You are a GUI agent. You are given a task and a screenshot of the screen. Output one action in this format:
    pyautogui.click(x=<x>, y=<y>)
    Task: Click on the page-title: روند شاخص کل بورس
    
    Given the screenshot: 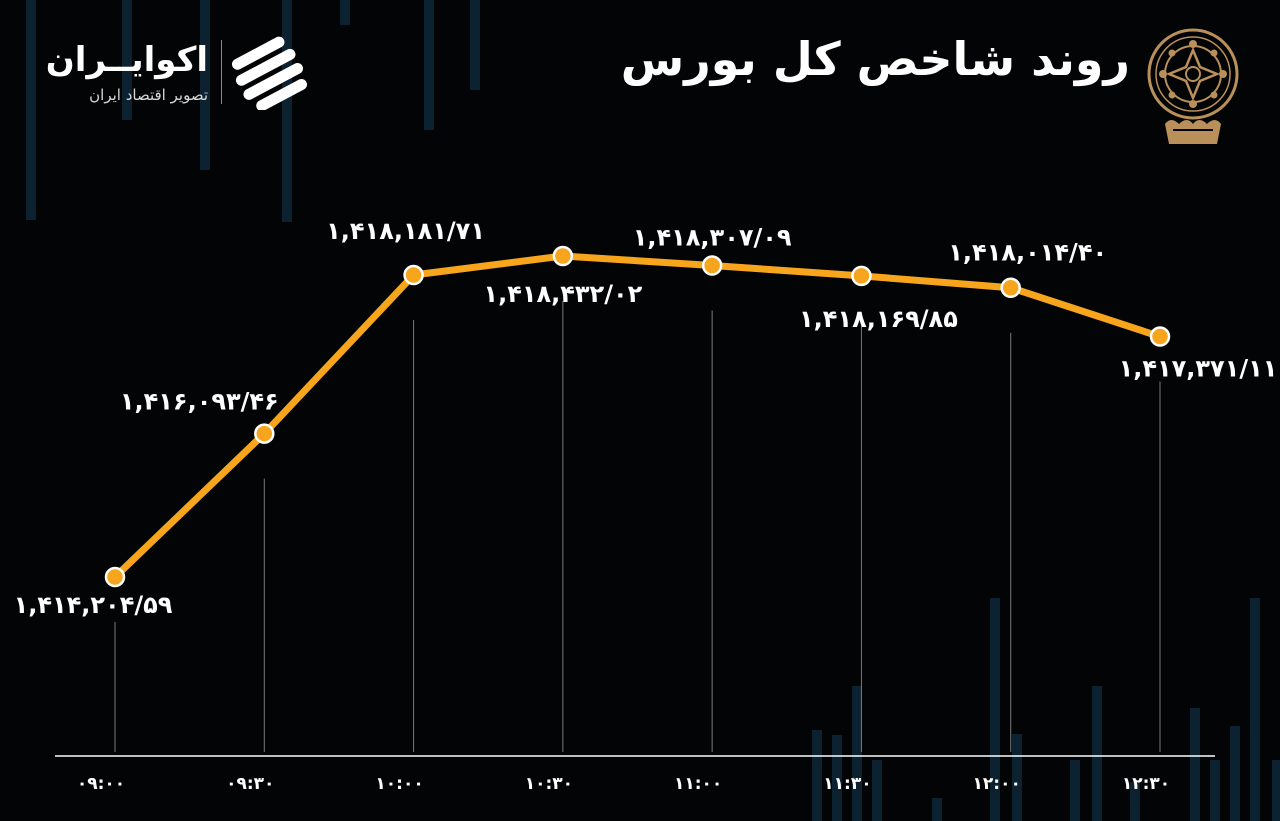 What is the action you would take?
    pyautogui.click(x=875, y=59)
    